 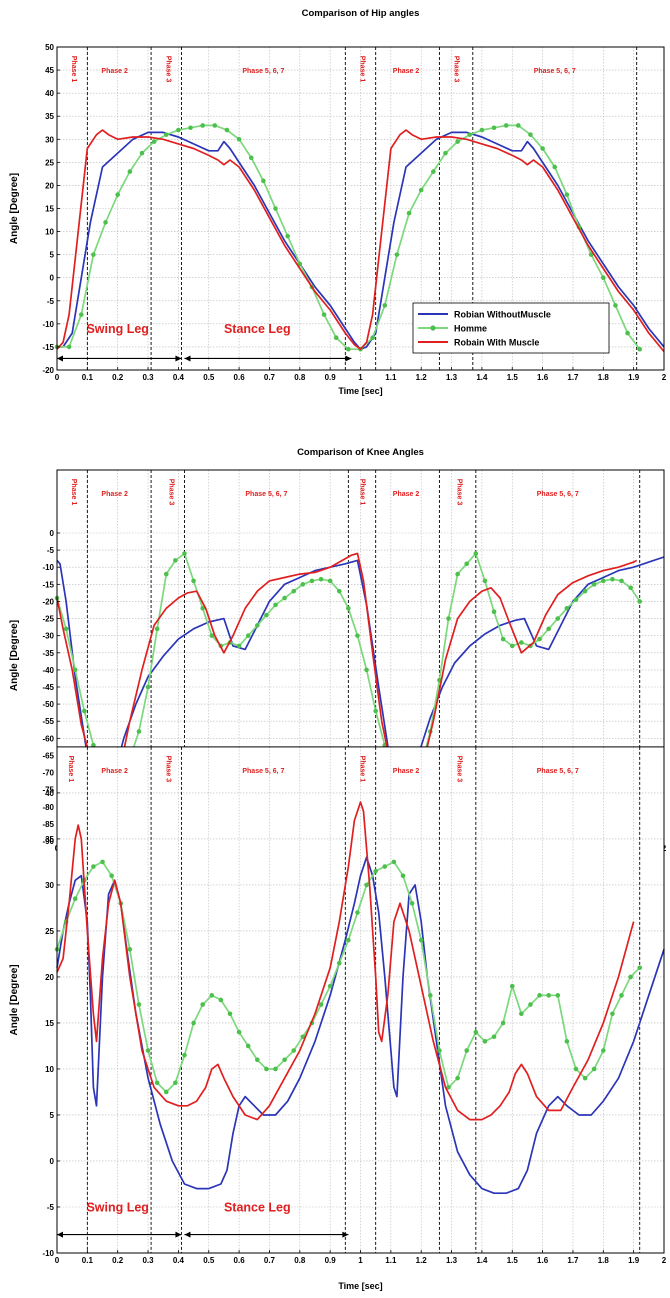 I want to click on x-tick-label: 1.1, so click(x=391, y=377).